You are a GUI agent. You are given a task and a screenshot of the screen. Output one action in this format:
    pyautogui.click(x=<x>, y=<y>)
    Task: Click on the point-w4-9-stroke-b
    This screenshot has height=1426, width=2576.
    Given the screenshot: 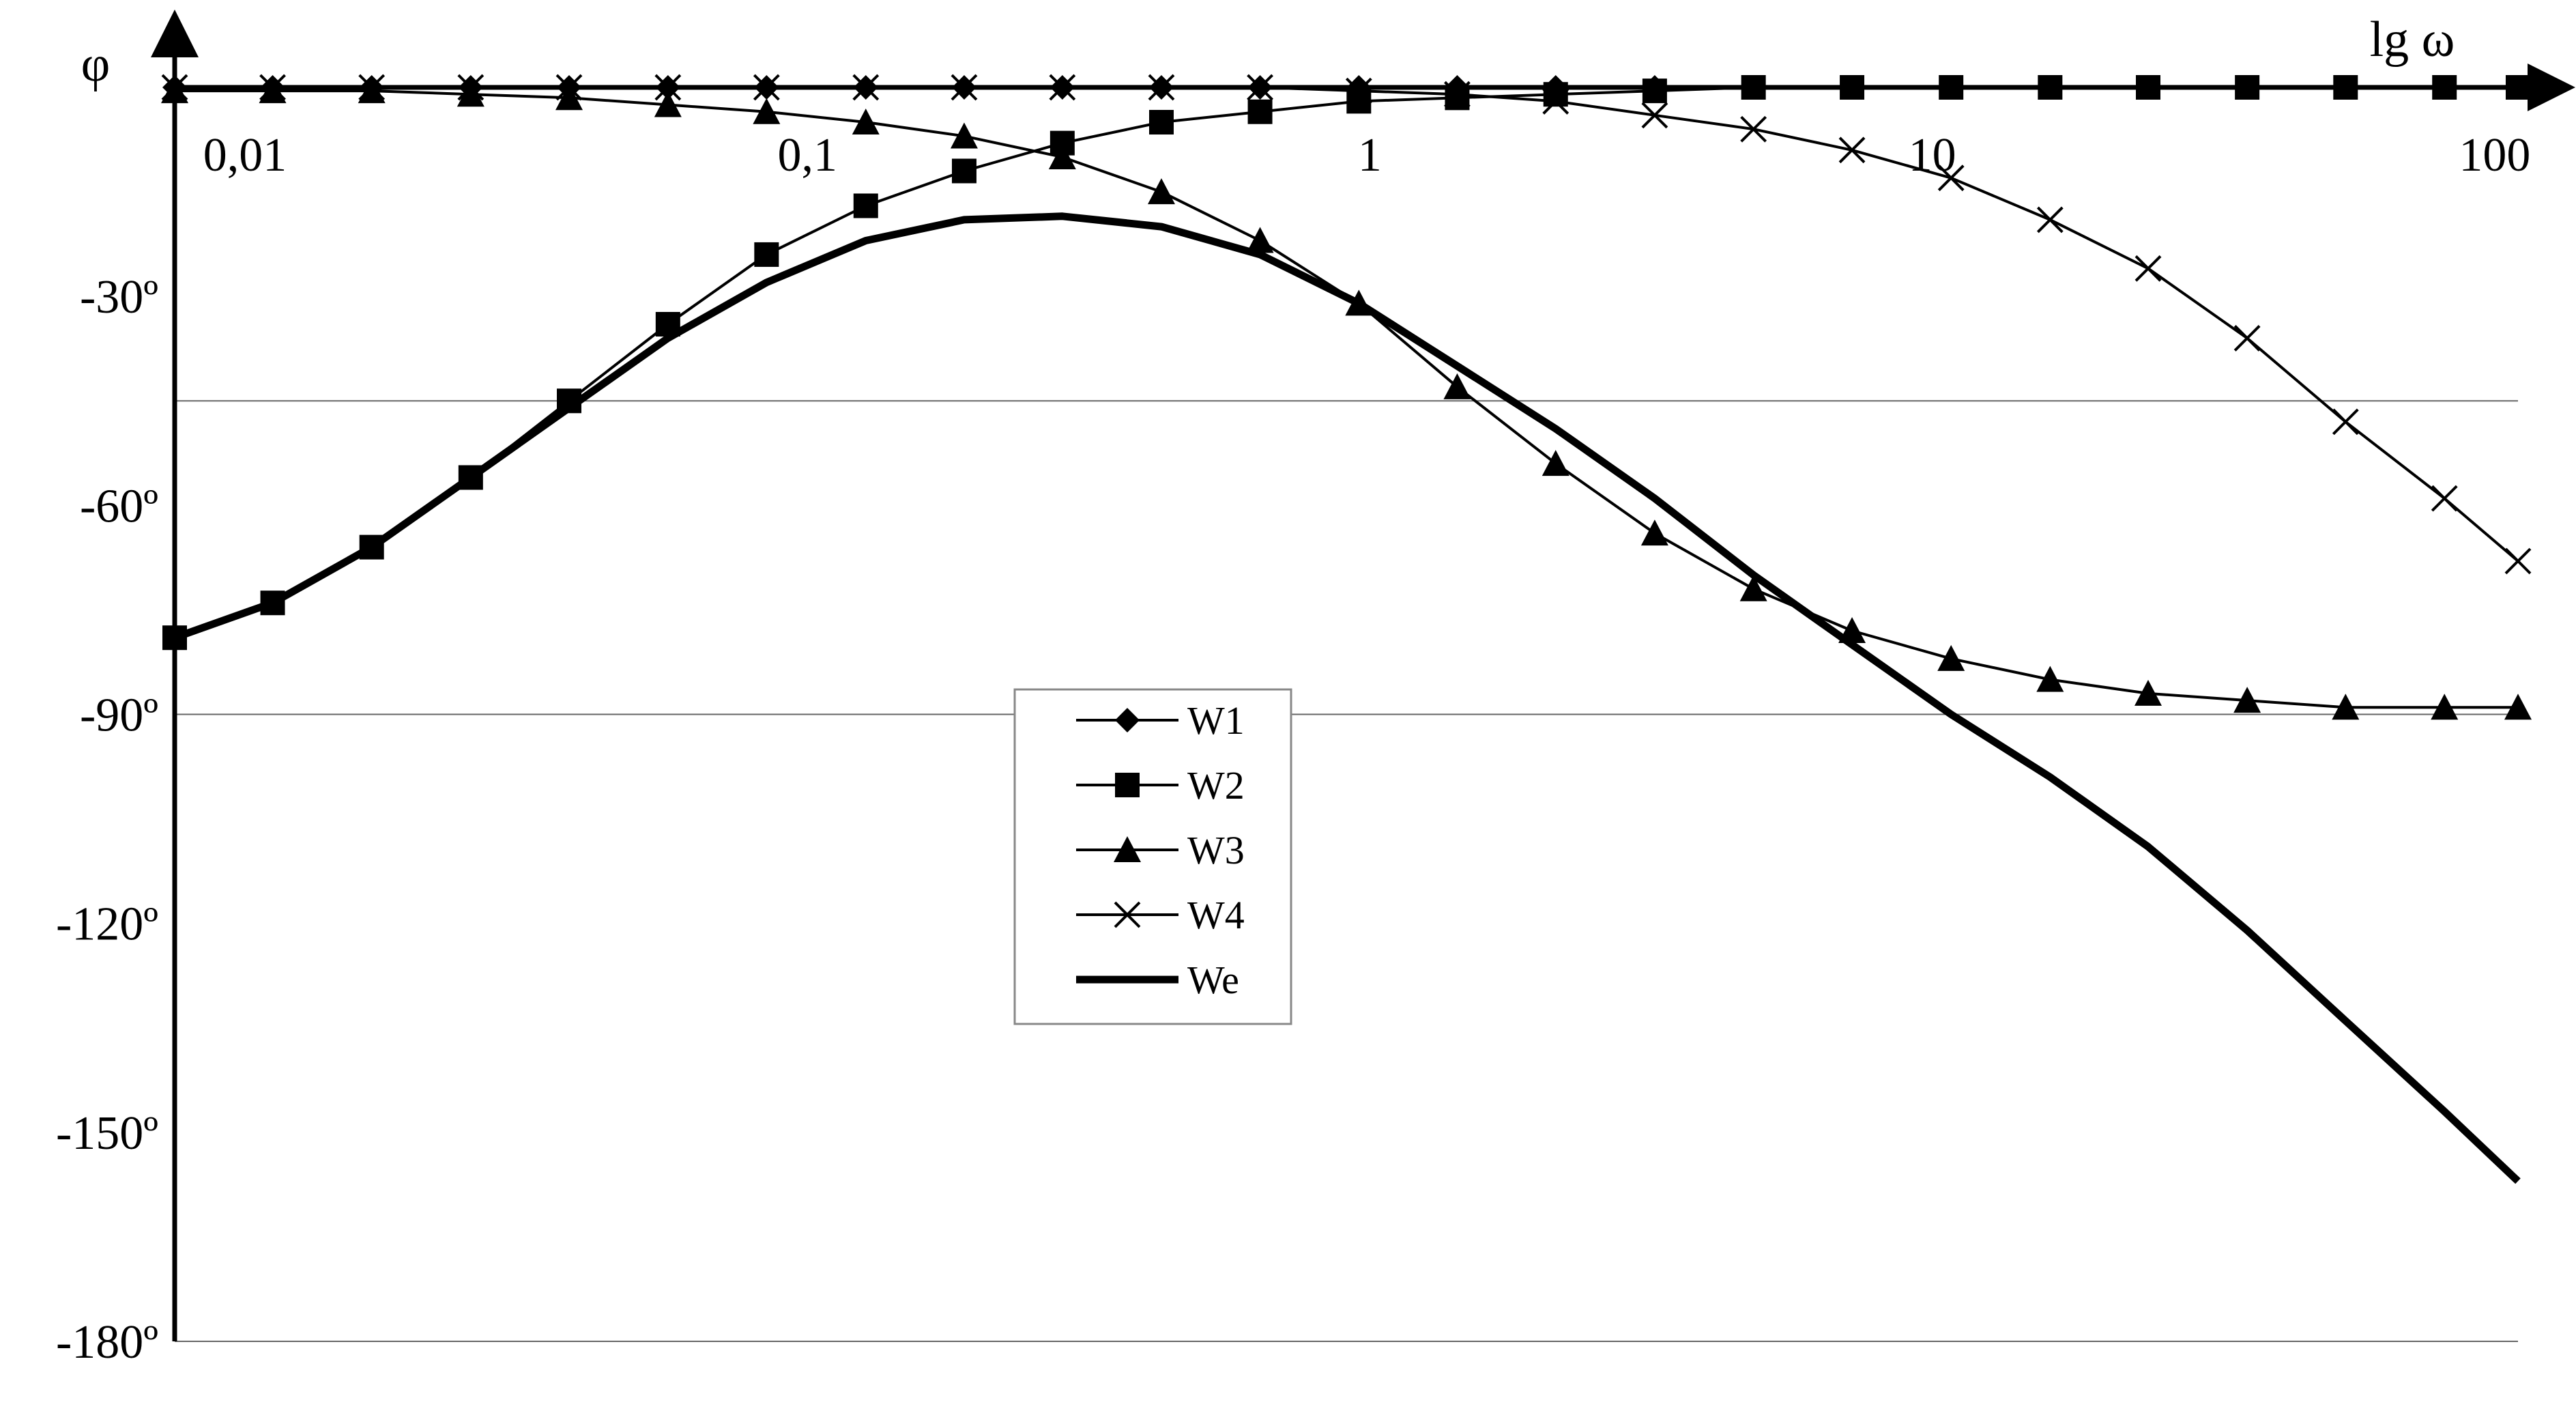 What is the action you would take?
    pyautogui.click(x=1062, y=88)
    